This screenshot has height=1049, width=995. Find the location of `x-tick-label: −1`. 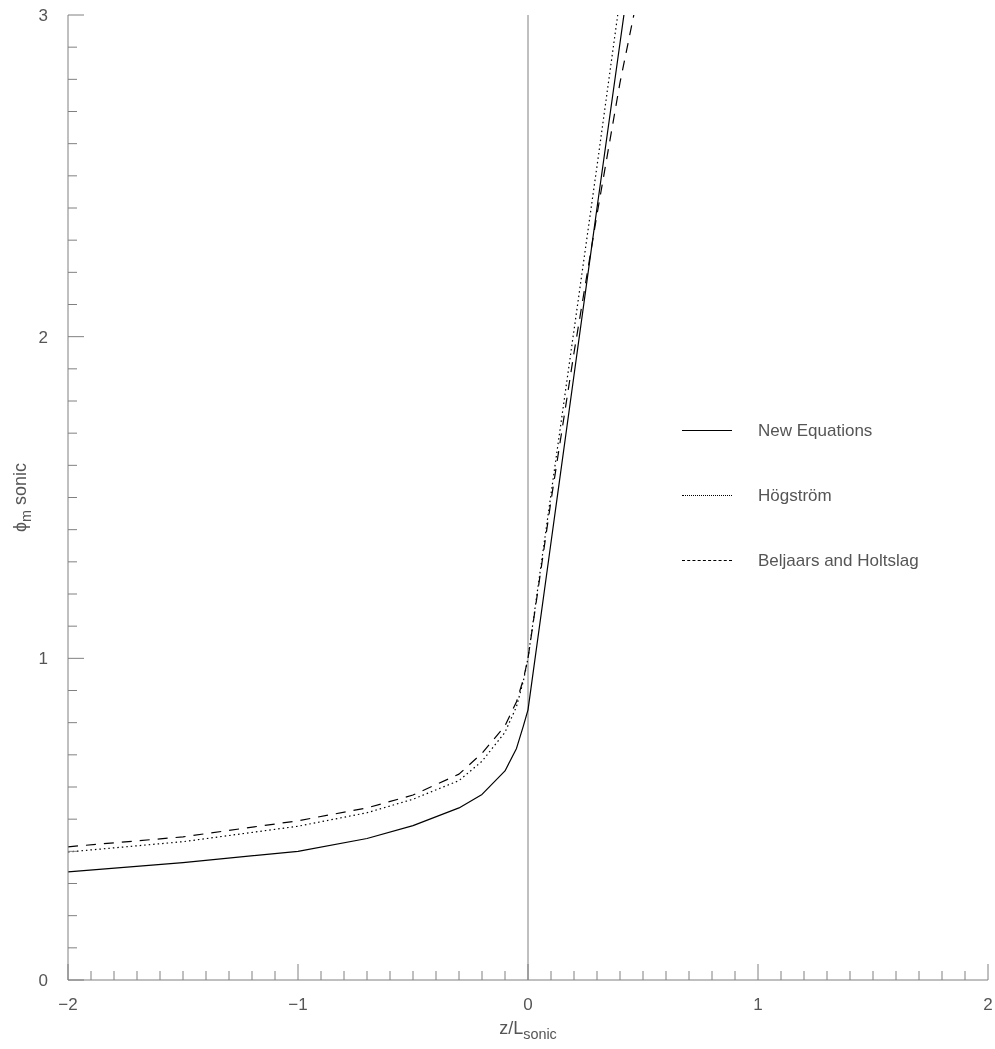

x-tick-label: −1 is located at coordinates (298, 1004).